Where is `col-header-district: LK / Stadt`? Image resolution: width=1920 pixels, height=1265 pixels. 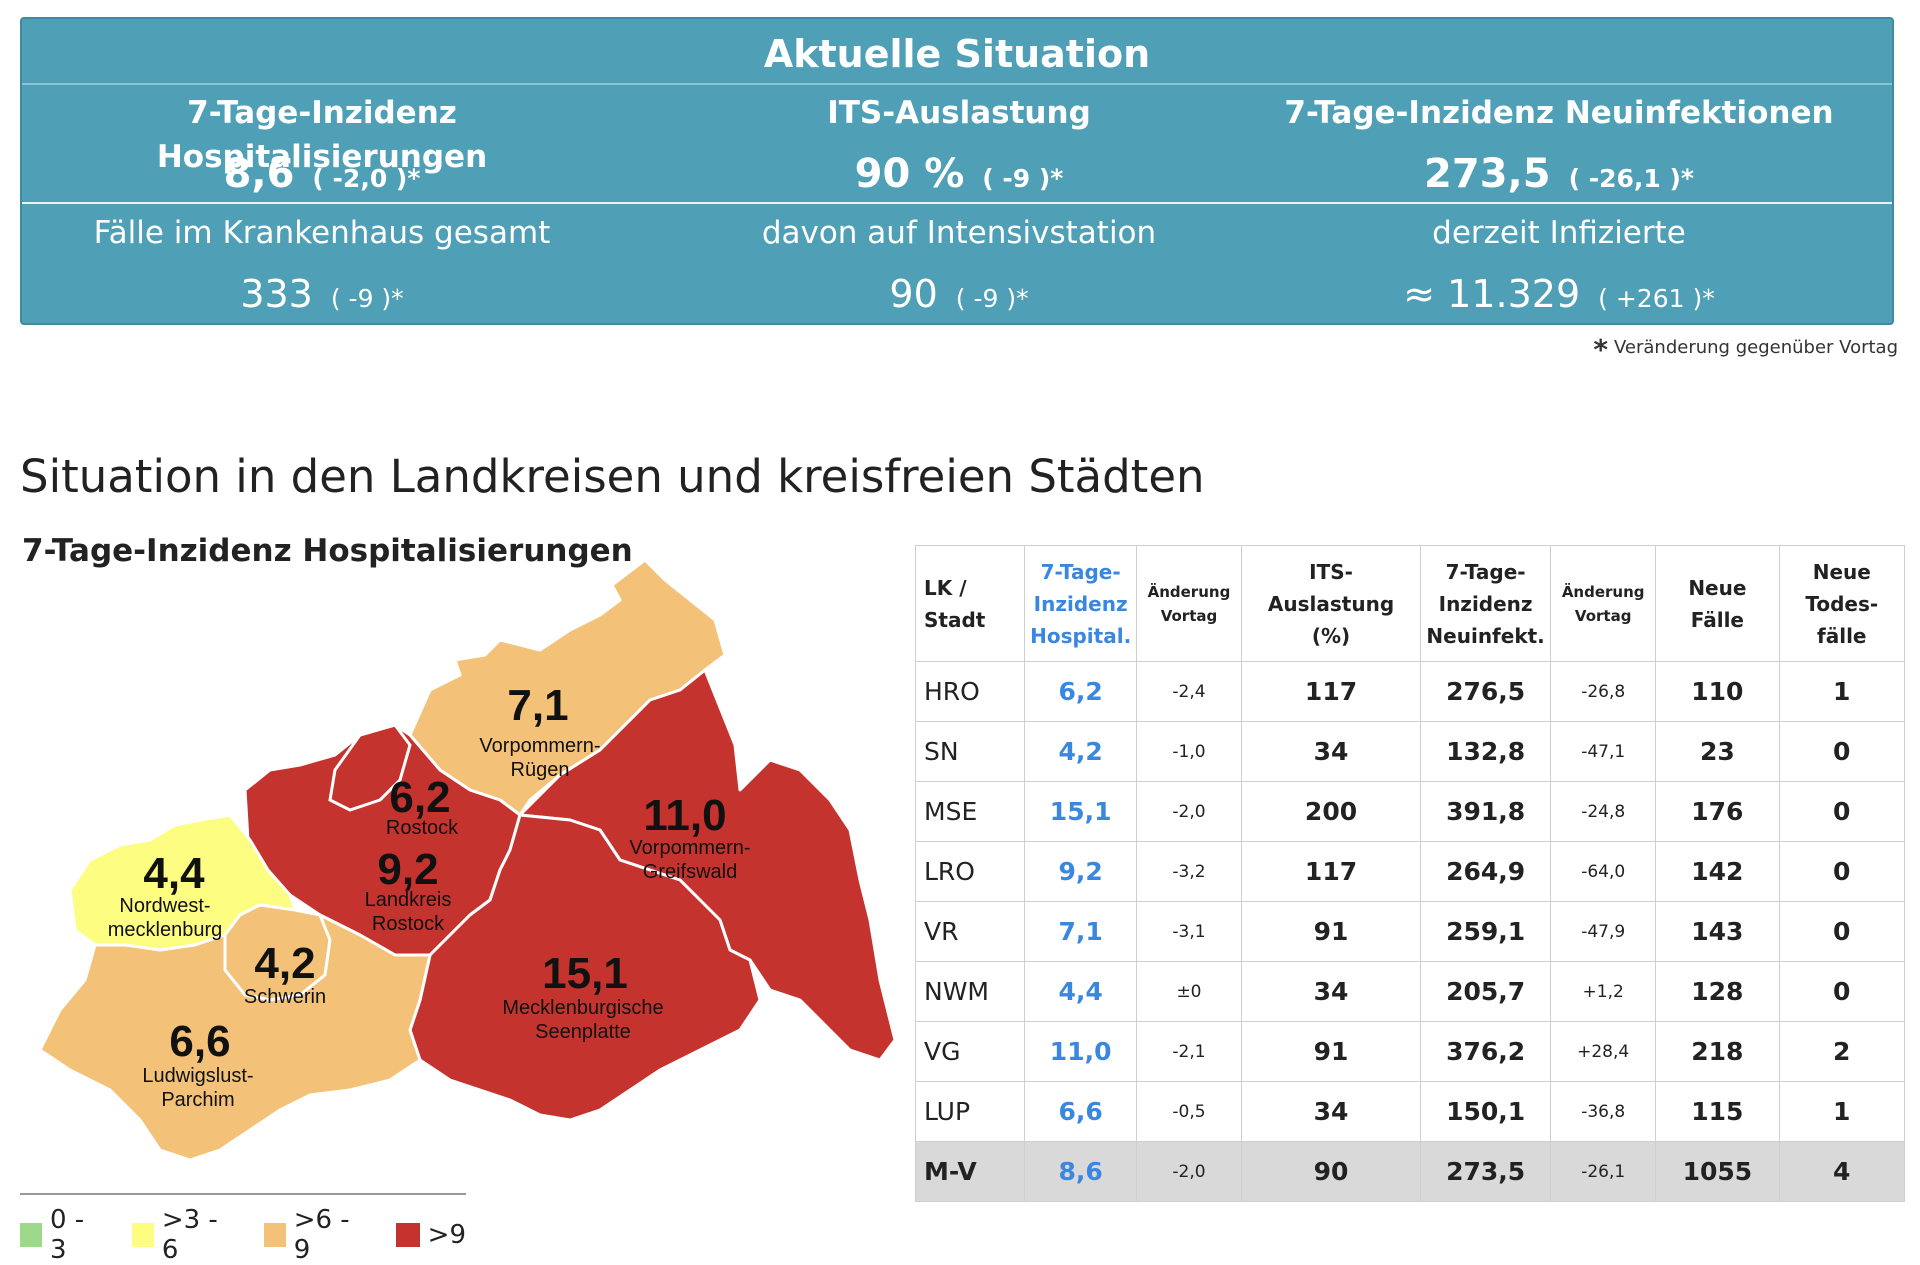 col-header-district: LK / Stadt is located at coordinates (970, 603).